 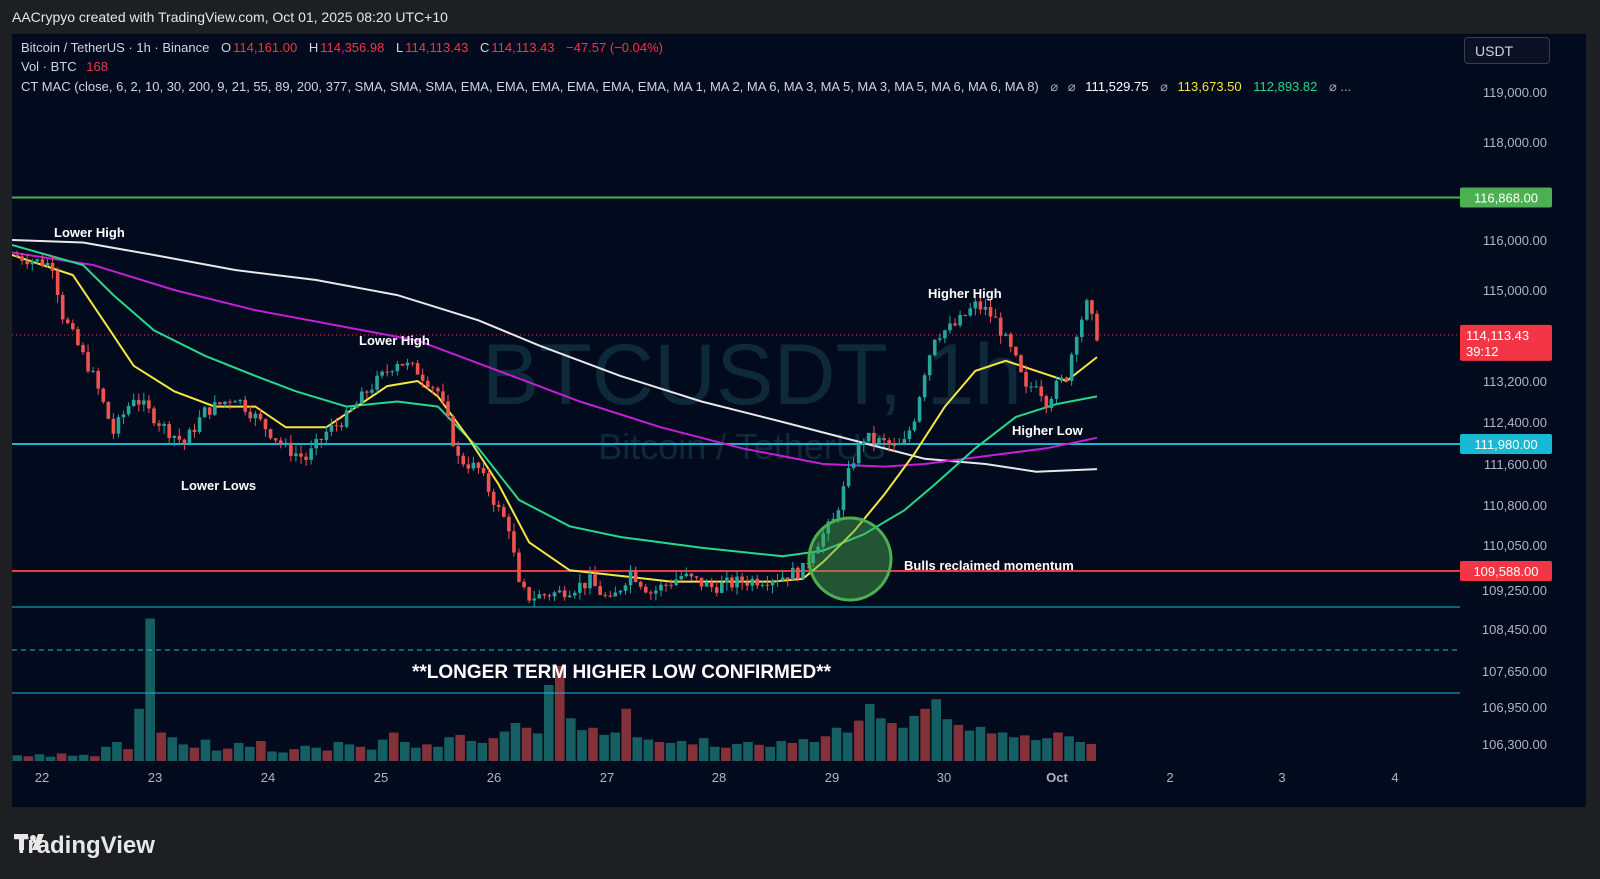 What do you see at coordinates (352, 47) in the screenshot?
I see `legend-h-value: 114,356.98` at bounding box center [352, 47].